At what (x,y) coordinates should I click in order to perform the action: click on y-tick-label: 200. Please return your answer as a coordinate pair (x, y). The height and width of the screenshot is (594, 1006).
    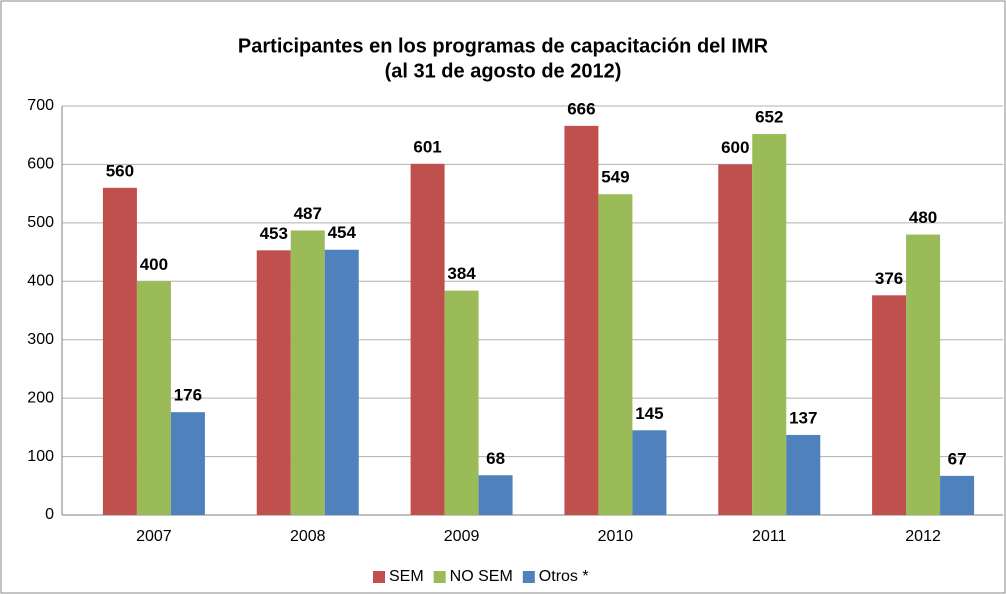
    Looking at the image, I should click on (40, 397).